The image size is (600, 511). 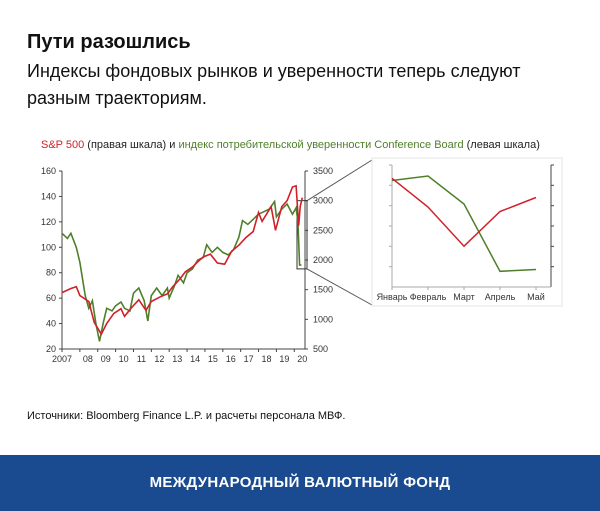 I want to click on inset-x-label: Май, so click(x=536, y=297).